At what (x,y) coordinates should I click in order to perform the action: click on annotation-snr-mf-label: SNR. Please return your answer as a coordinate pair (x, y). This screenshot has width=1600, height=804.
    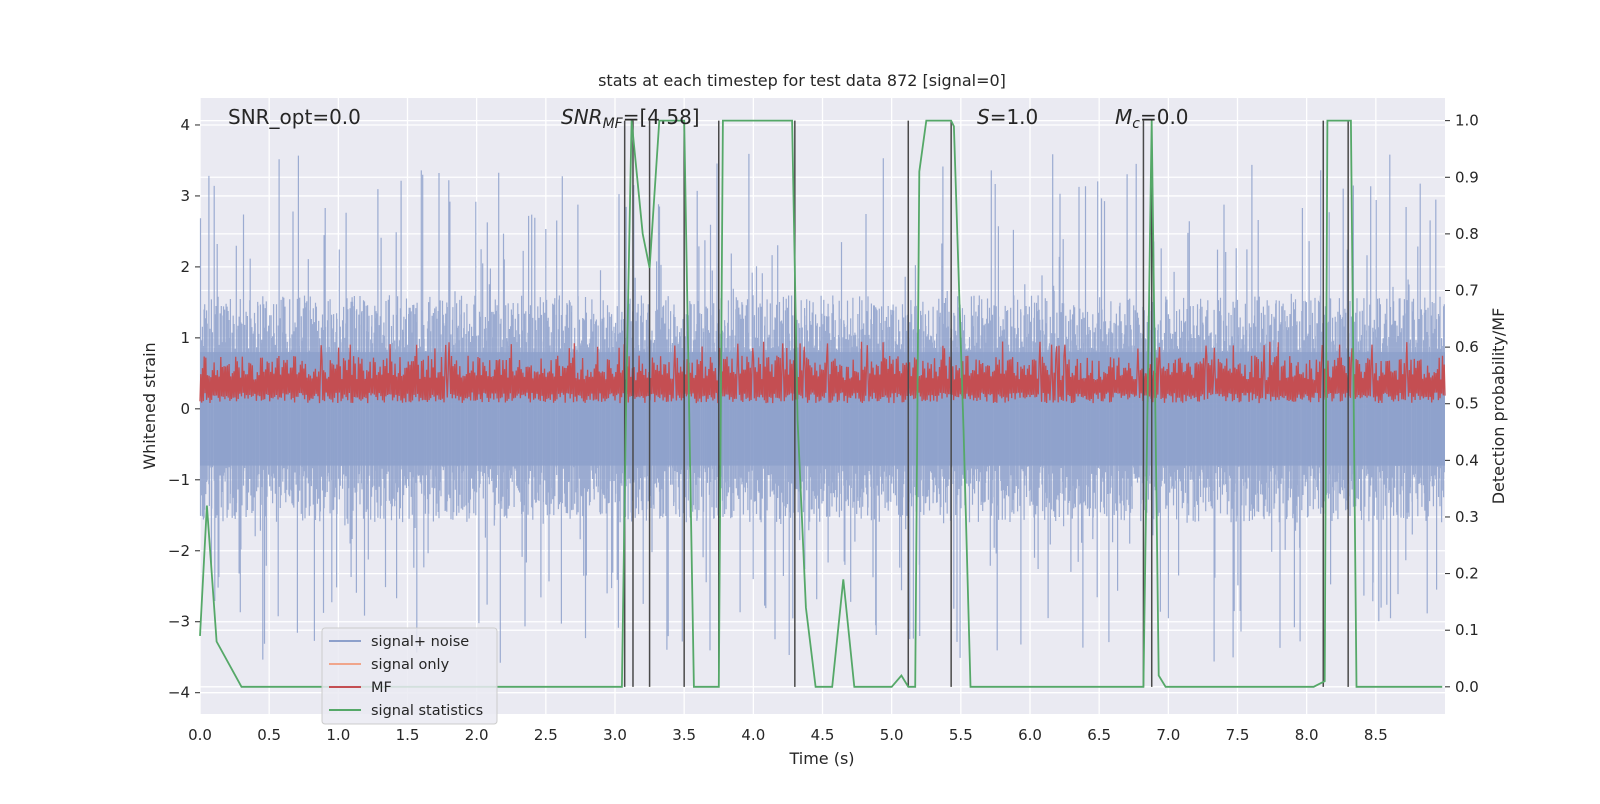
    Looking at the image, I should click on (582, 117).